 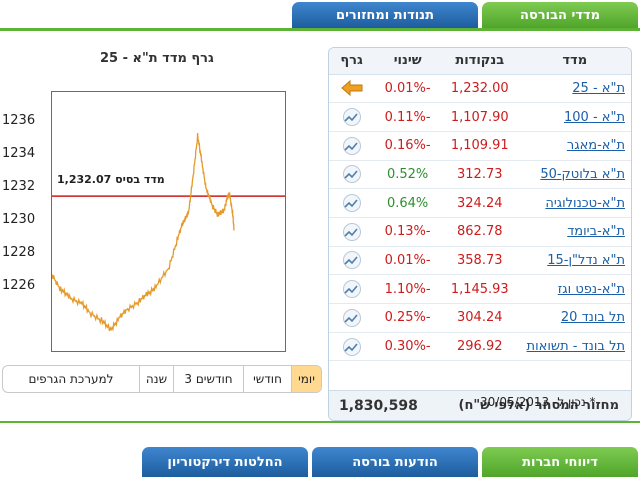 I want to click on turnover-label: מחזור המסחר (אלפי ש"ח), so click(x=539, y=405).